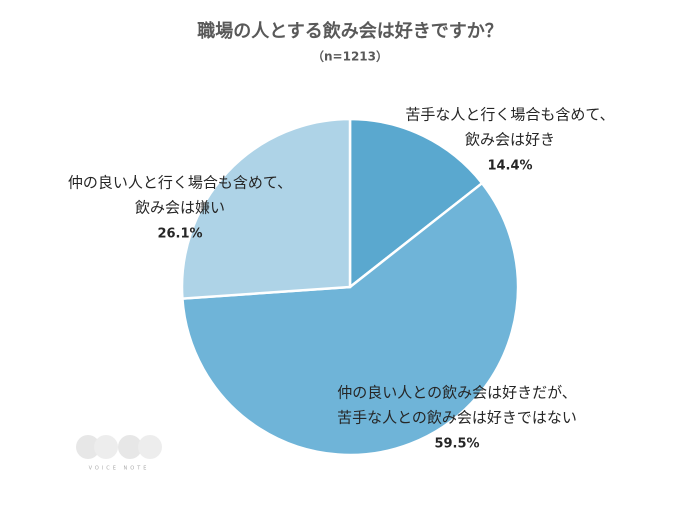  I want to click on slice-label: 苦手な人と行く場合も含めて、, so click(509, 115).